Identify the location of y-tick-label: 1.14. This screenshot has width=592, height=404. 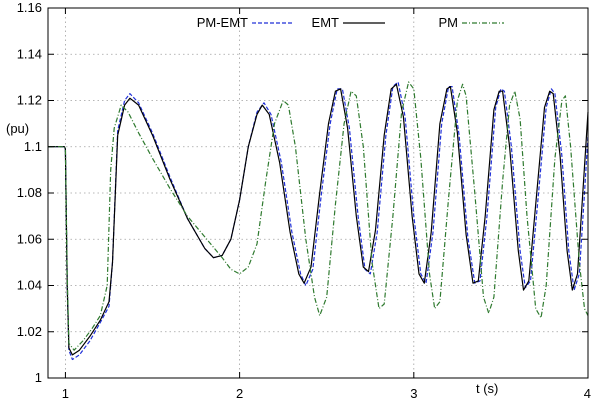
(29, 53).